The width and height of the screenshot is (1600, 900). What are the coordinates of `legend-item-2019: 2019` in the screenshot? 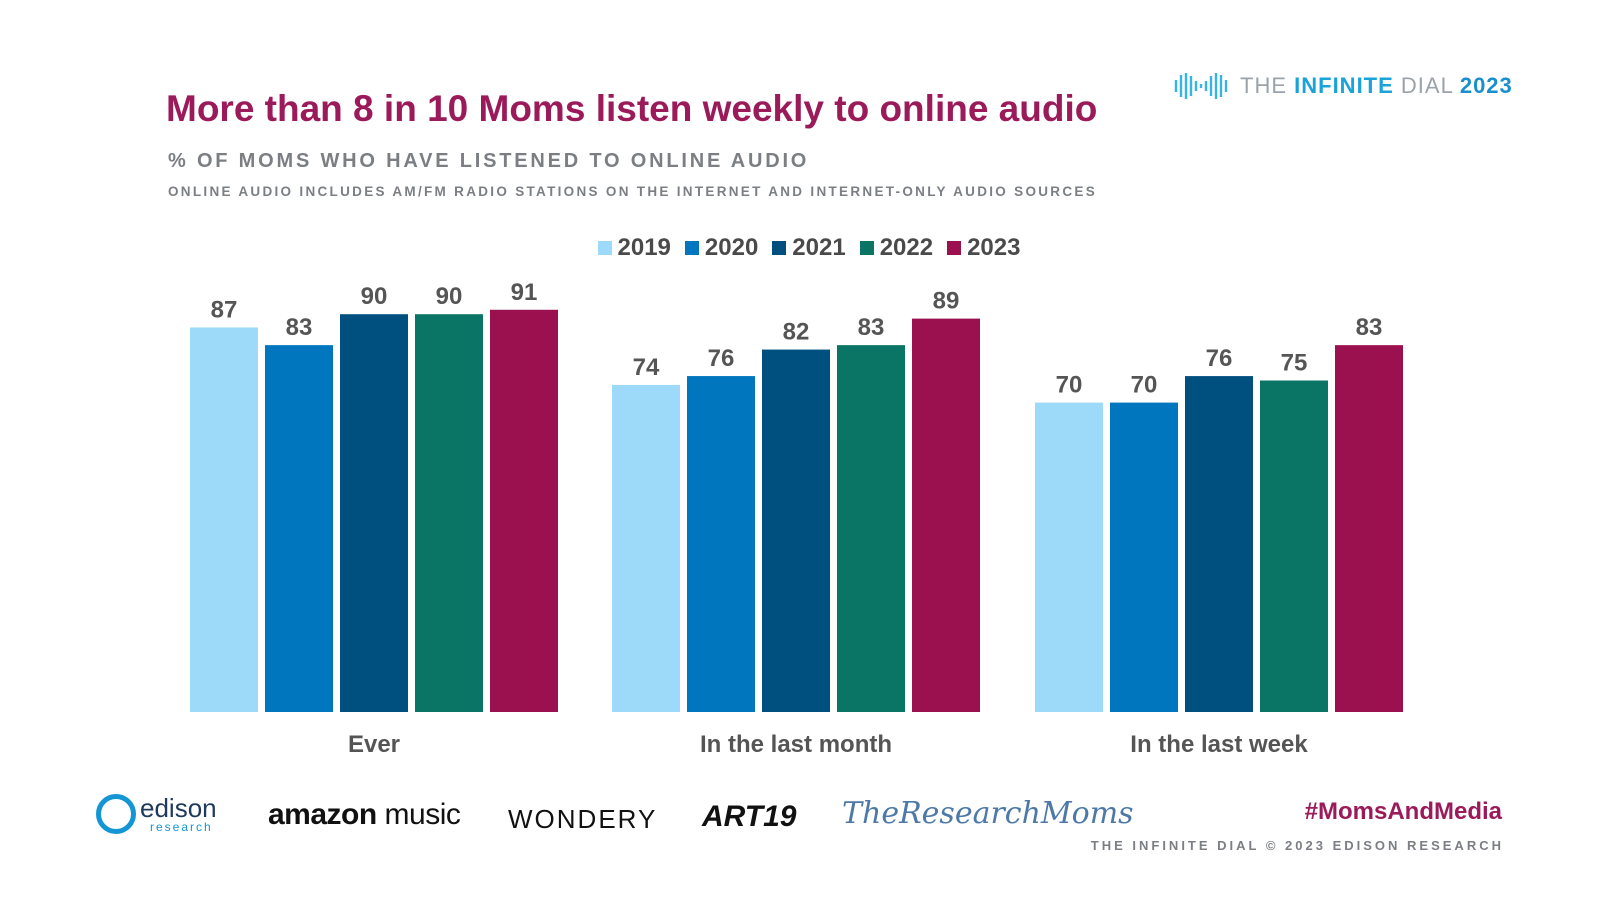 It's located at (634, 248).